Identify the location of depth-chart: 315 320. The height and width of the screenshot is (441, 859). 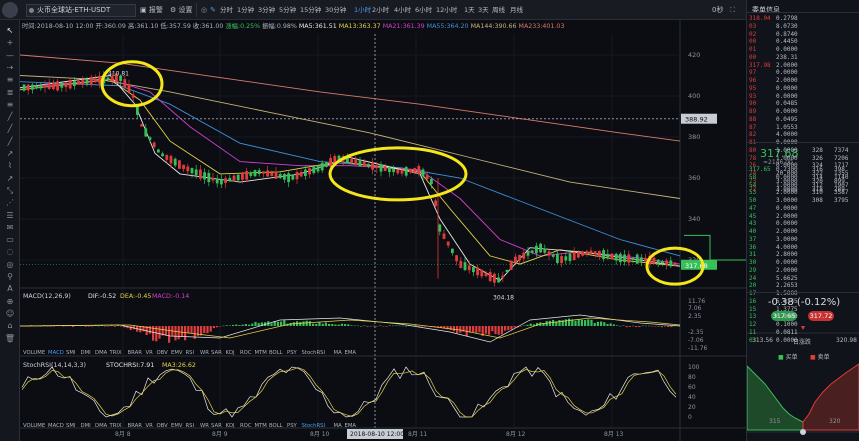
(803, 381).